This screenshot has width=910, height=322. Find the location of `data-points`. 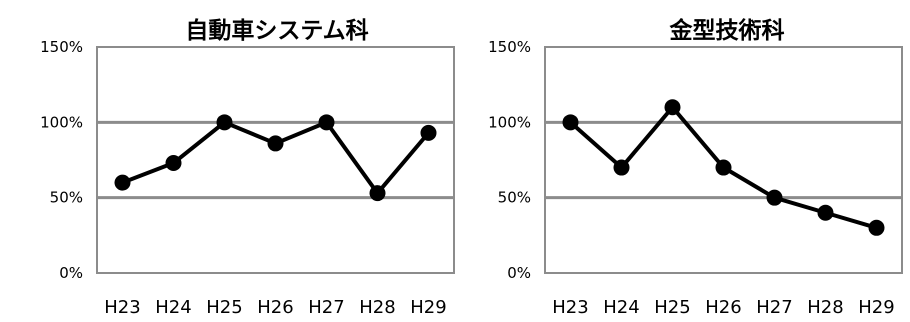

data-points is located at coordinates (275, 158).